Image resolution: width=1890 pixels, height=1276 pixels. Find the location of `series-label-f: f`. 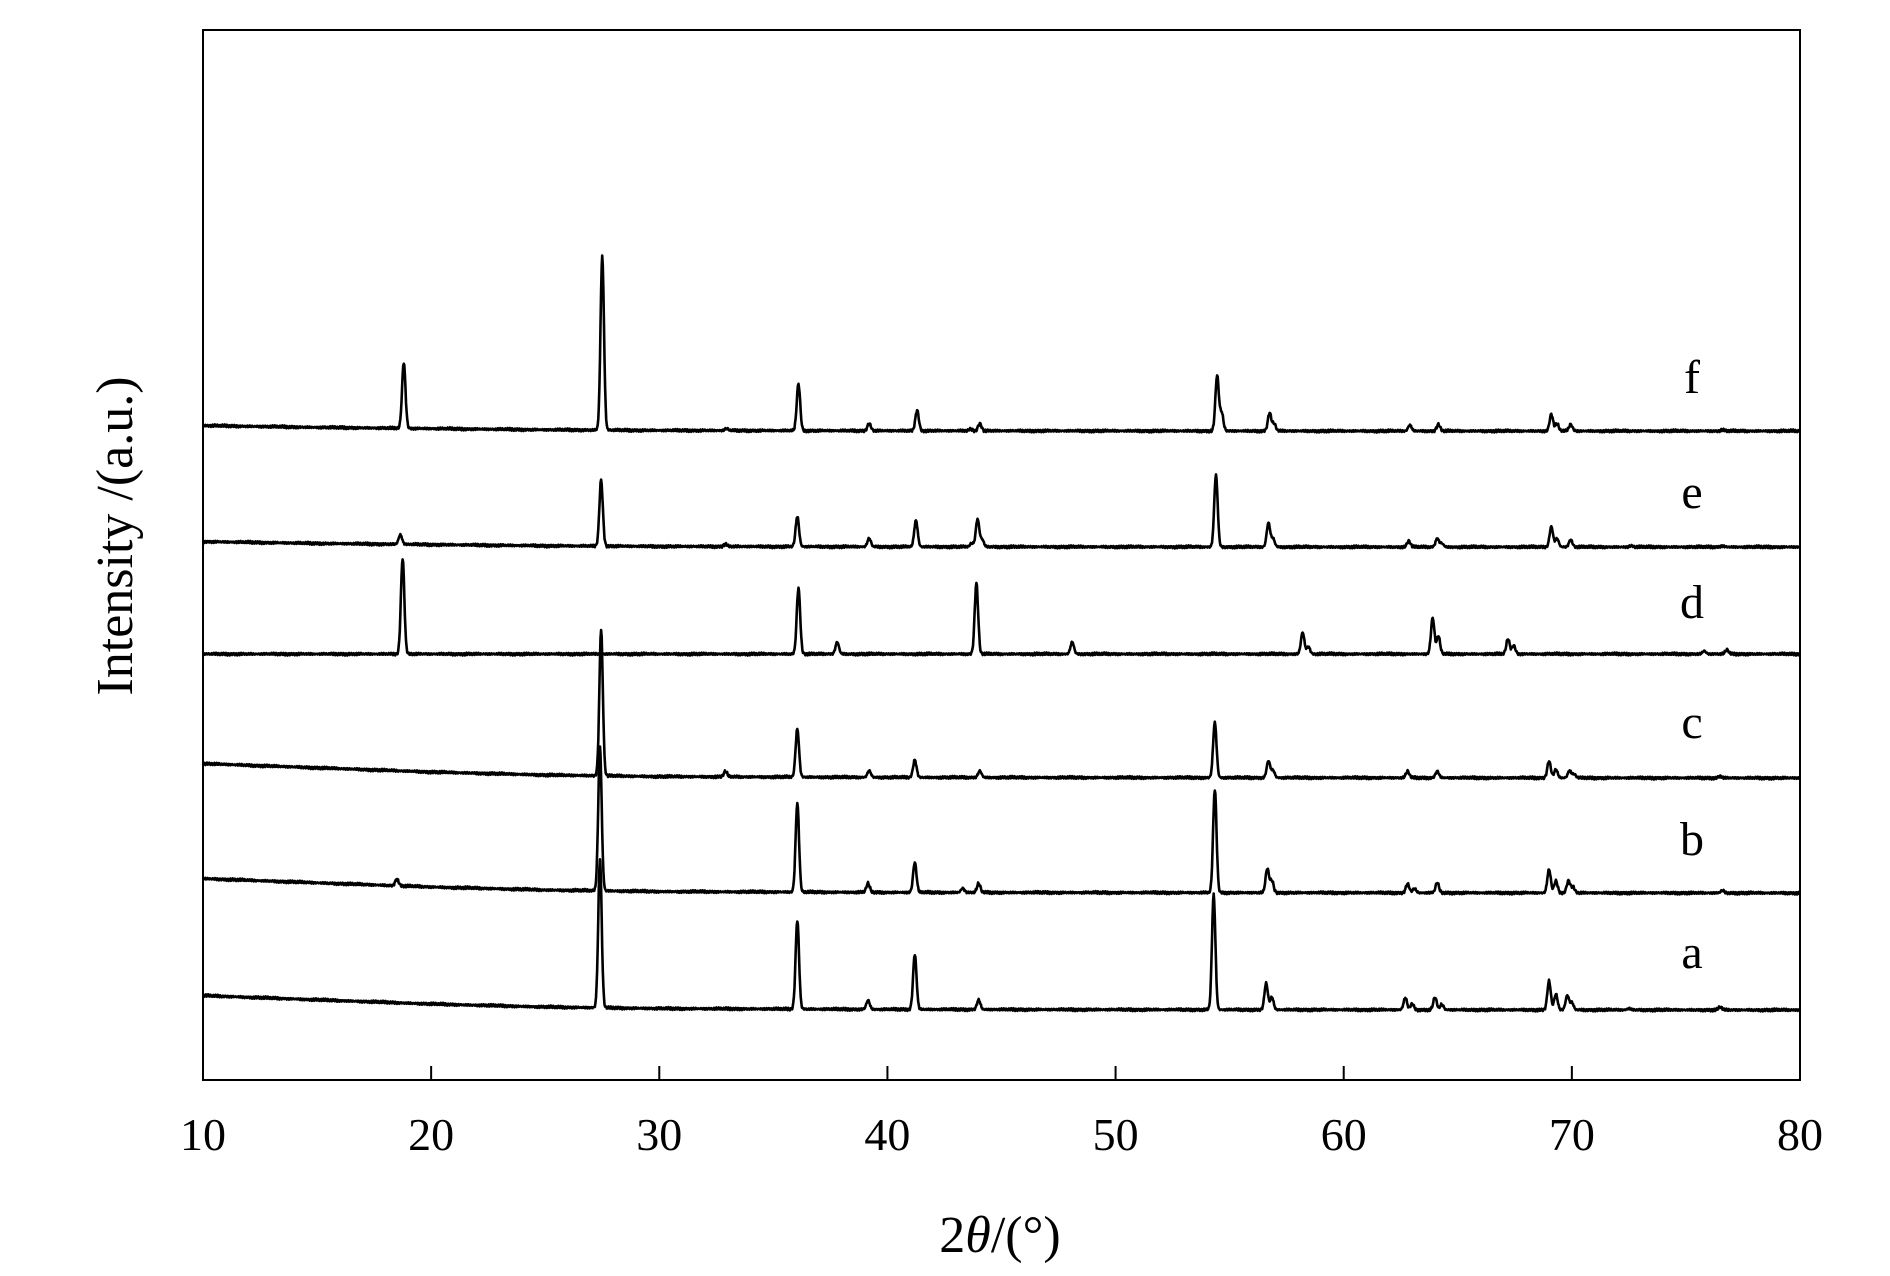

series-label-f: f is located at coordinates (1692, 377).